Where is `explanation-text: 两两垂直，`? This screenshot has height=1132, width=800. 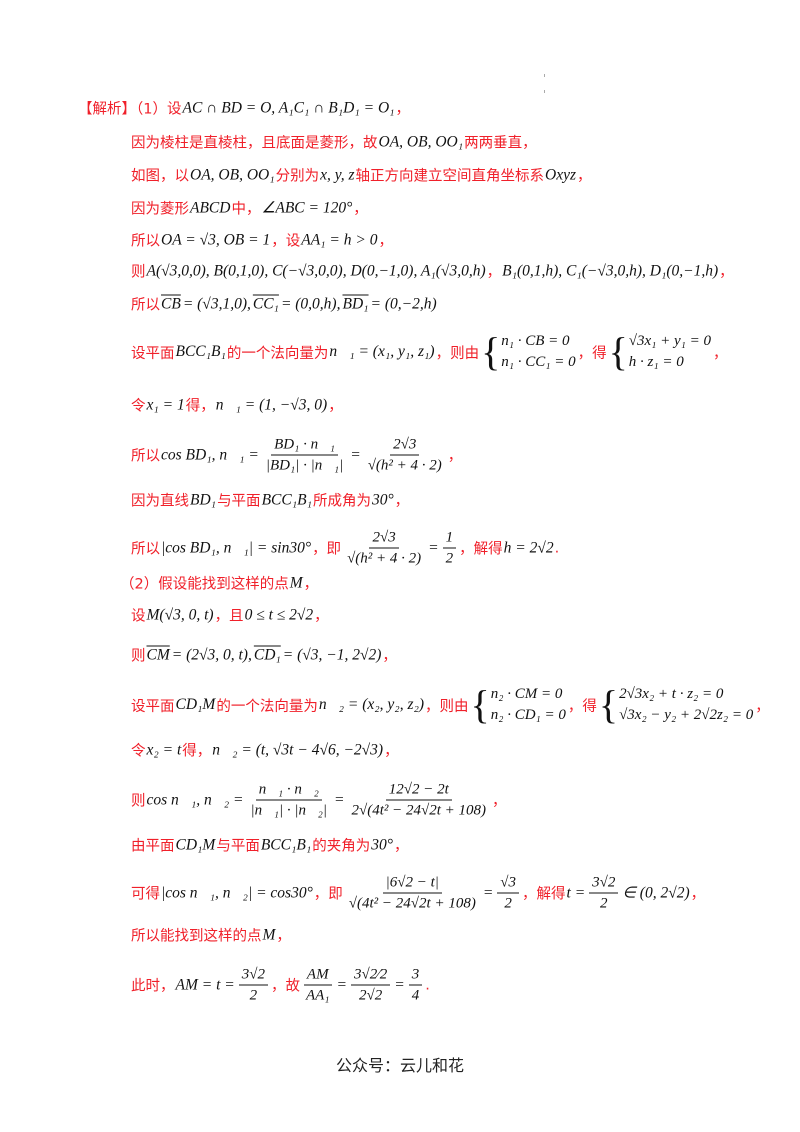 explanation-text: 两两垂直， is located at coordinates (500, 143).